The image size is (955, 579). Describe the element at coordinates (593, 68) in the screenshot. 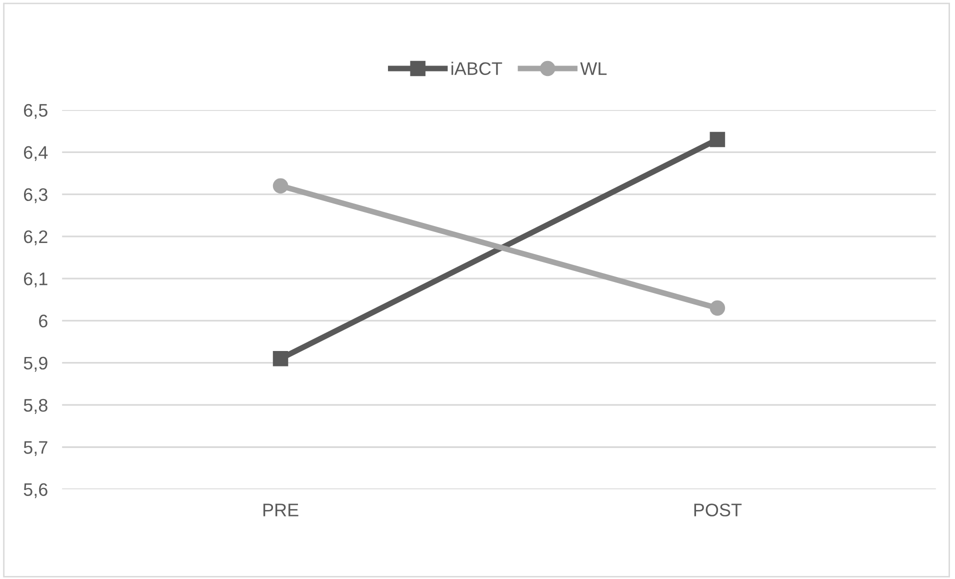

I see `legend-label: WL` at that location.